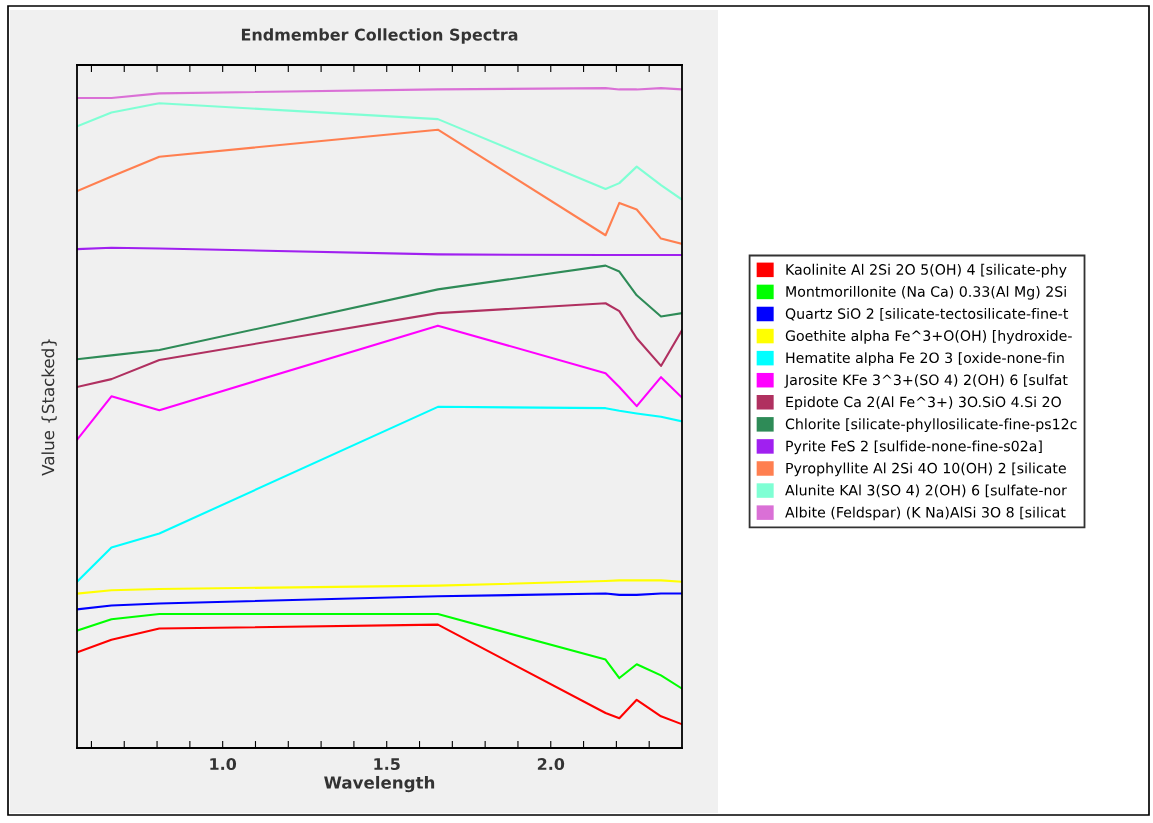 The image size is (1153, 823). Describe the element at coordinates (931, 425) in the screenshot. I see `legend-label: Chlorite [silicate-phyllosilicate-fine-ps12c` at that location.